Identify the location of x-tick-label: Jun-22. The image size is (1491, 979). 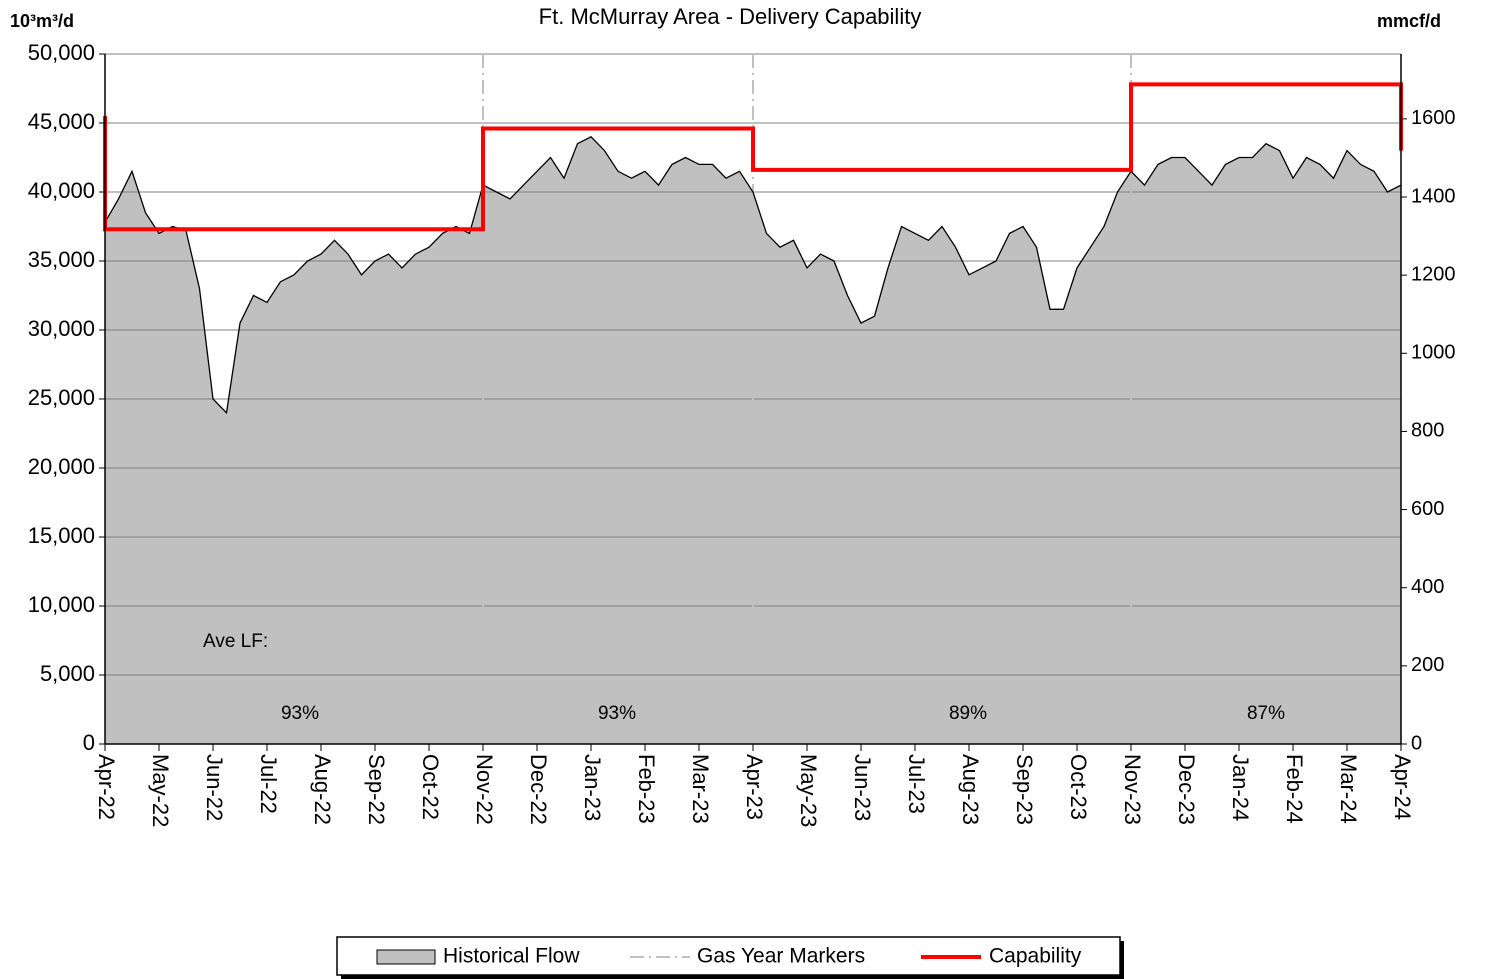
(214, 787).